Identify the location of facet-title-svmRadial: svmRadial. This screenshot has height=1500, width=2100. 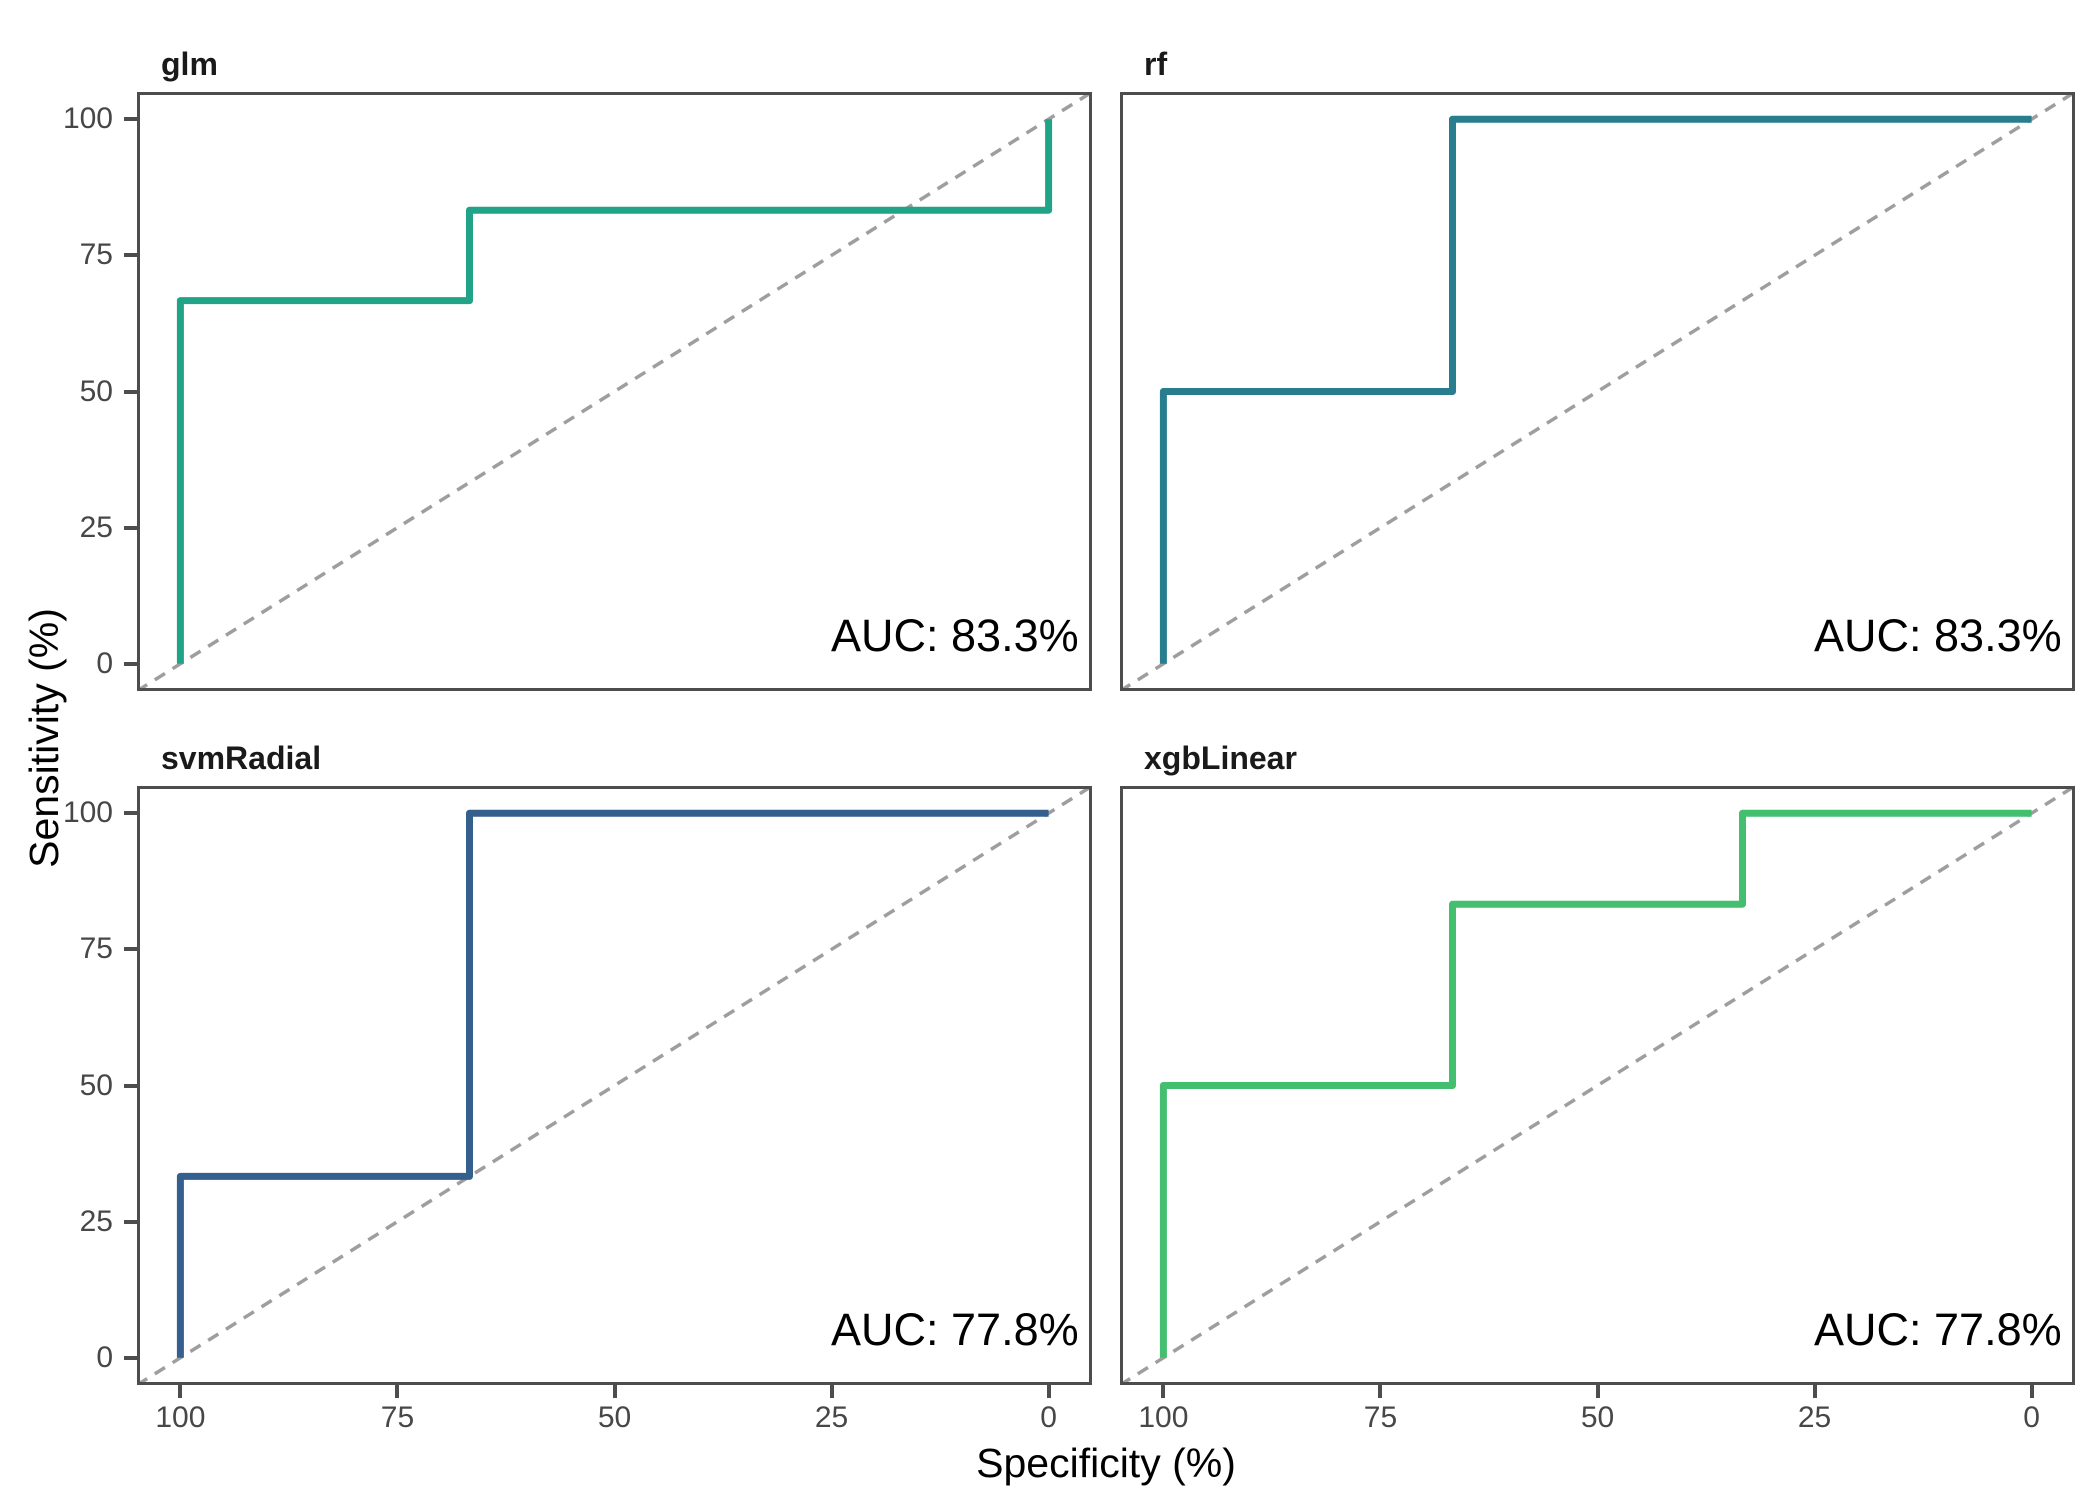
(241, 758).